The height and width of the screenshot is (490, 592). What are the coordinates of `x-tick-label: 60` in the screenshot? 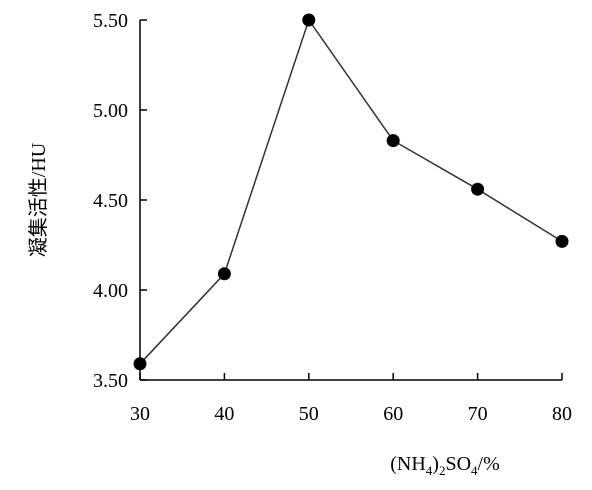 It's located at (393, 414).